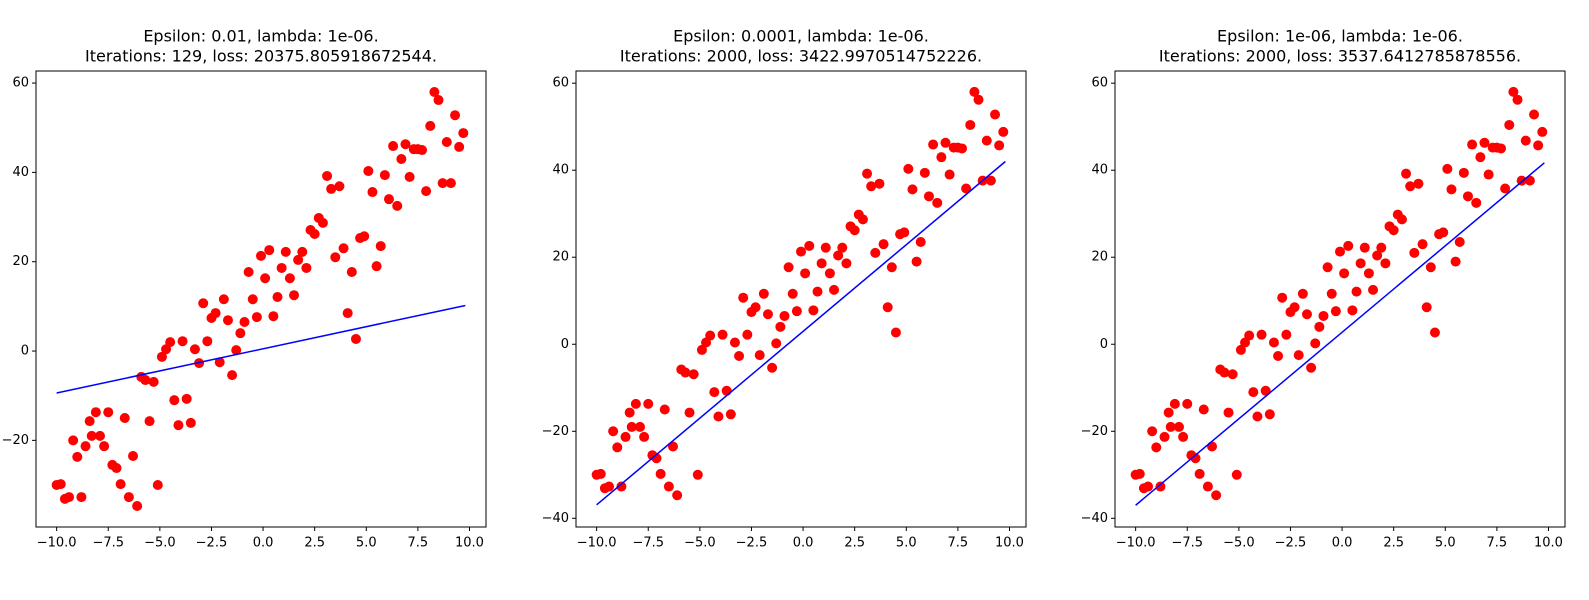 Image resolution: width=1589 pixels, height=600 pixels. I want to click on x-tick-label: 7.5, so click(958, 543).